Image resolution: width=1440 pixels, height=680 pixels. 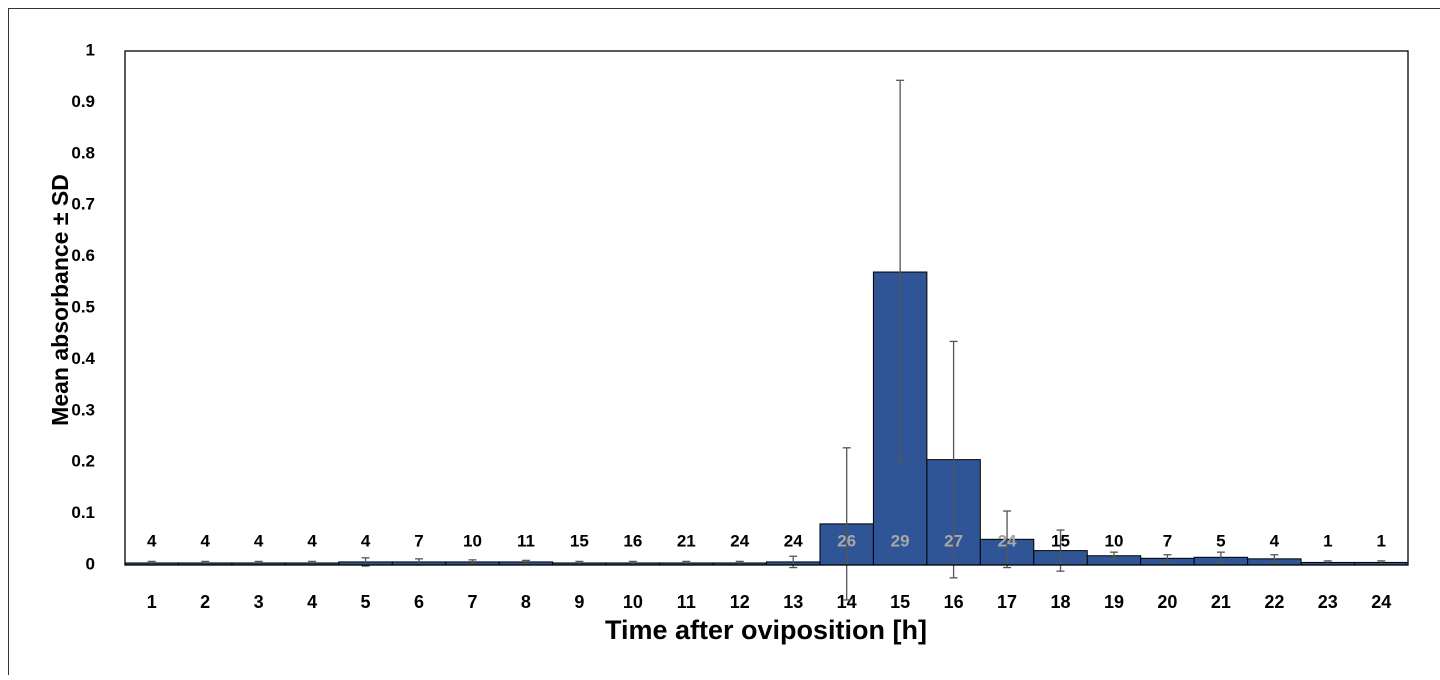 What do you see at coordinates (83, 101) in the screenshot?
I see `y-tick-label: 0.9` at bounding box center [83, 101].